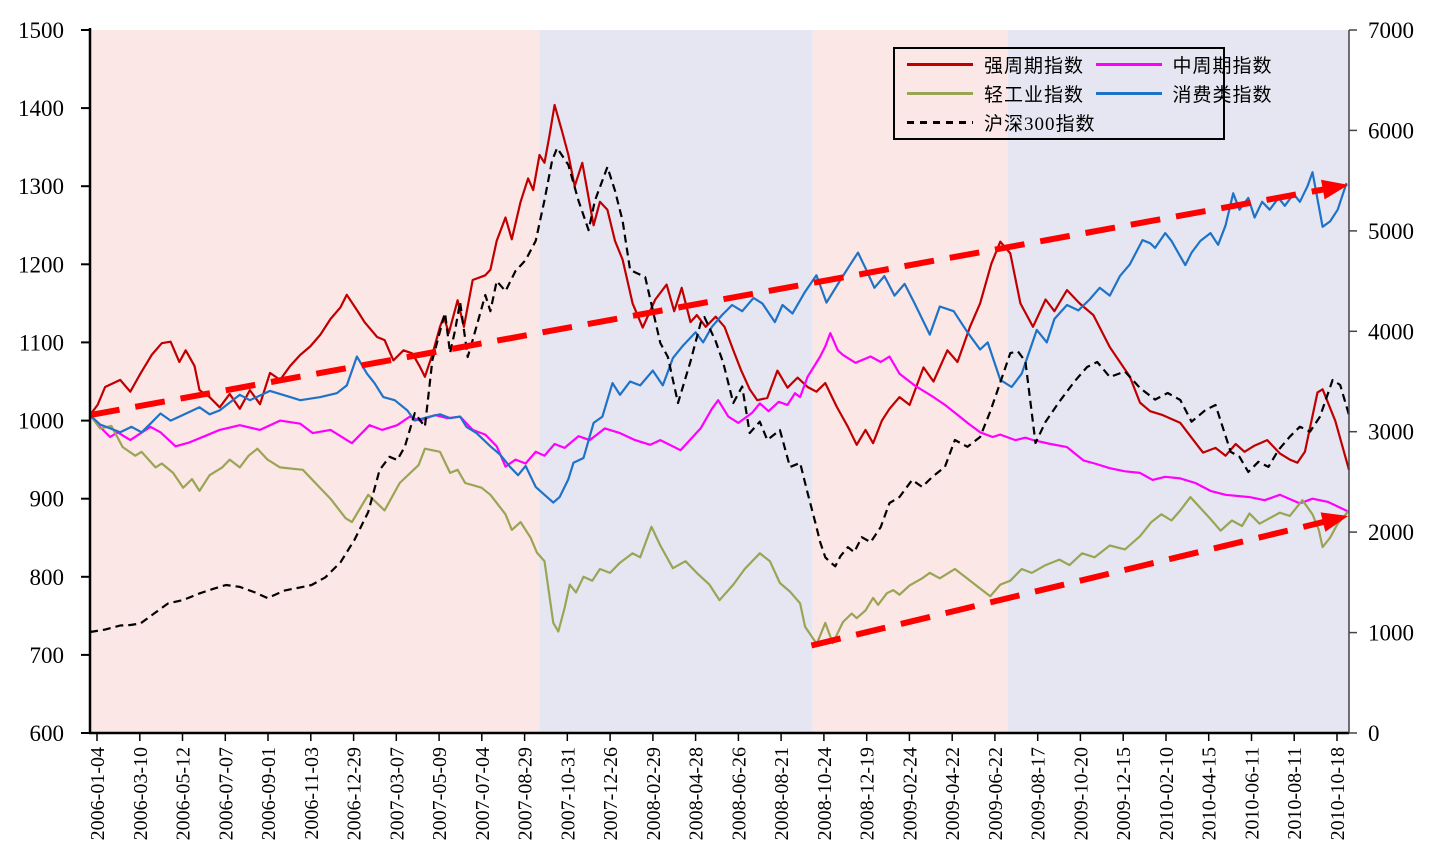 This screenshot has width=1431, height=861. What do you see at coordinates (1338, 793) in the screenshot?
I see `x-tick-label: 2010-10-18` at bounding box center [1338, 793].